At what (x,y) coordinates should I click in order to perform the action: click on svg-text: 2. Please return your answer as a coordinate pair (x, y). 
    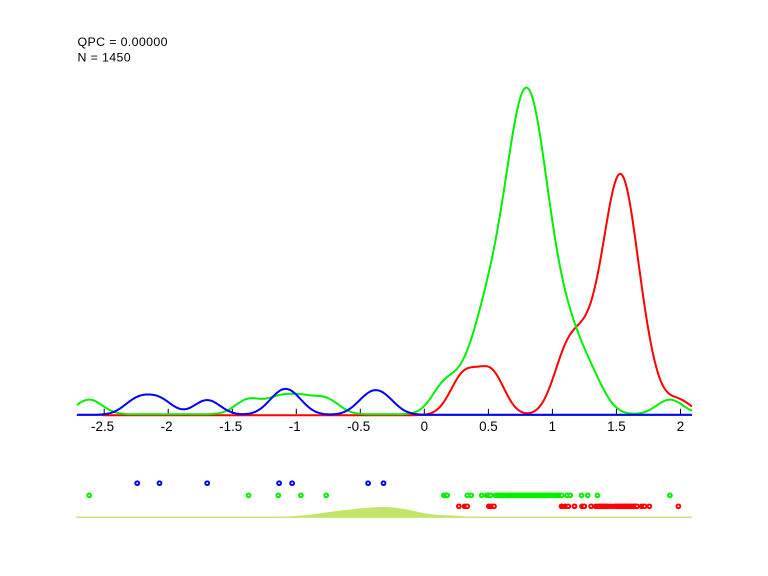
    Looking at the image, I should click on (680, 426).